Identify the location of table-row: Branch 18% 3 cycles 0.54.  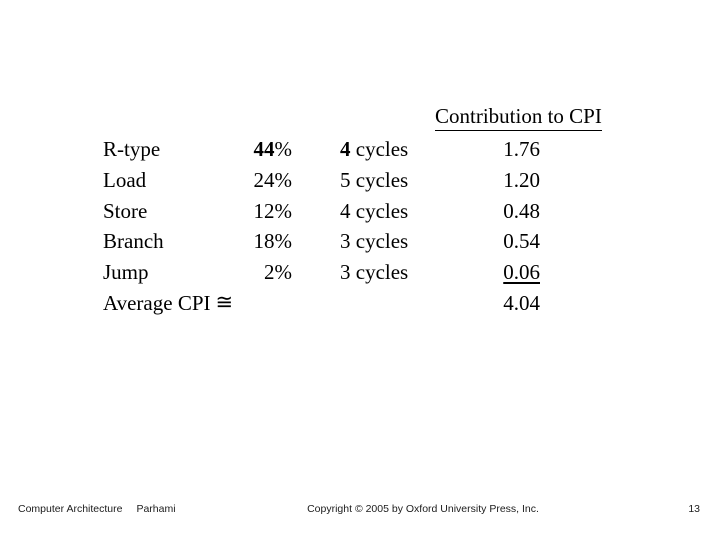
(321, 241).